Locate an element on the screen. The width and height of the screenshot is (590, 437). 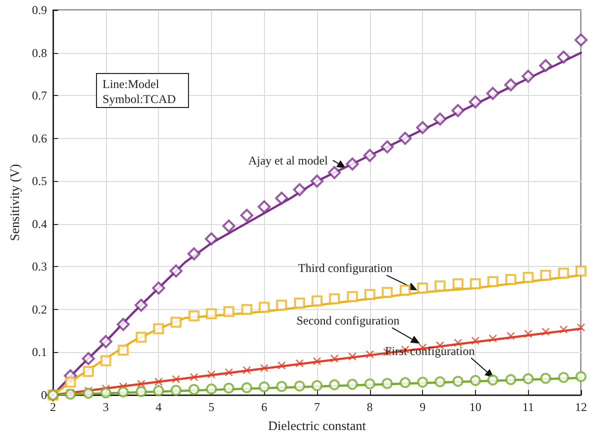
y-tick-label: 0.8 is located at coordinates (39, 53).